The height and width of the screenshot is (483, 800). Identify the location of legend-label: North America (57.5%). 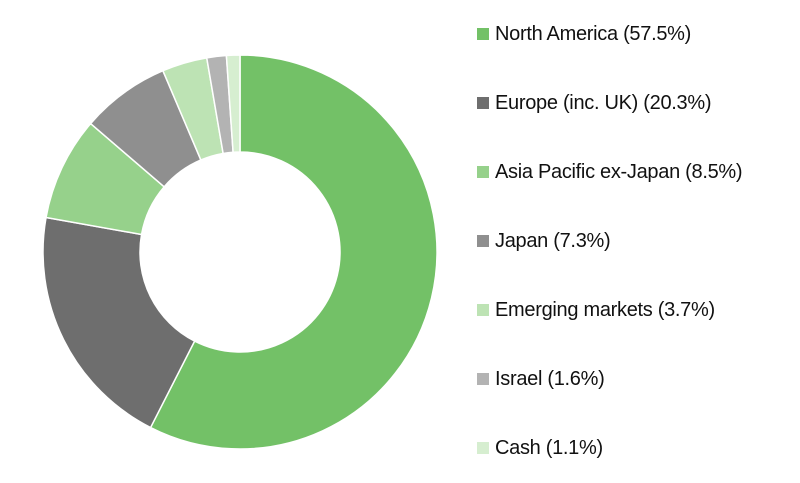
(593, 33).